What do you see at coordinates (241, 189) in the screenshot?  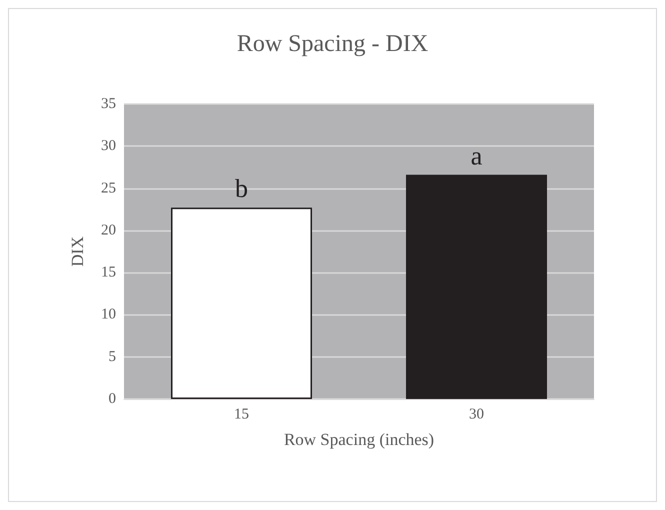 I see `annotation: b` at bounding box center [241, 189].